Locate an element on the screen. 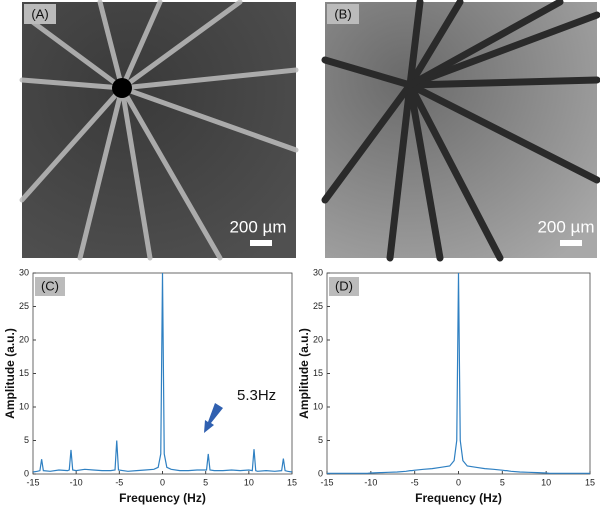 The height and width of the screenshot is (507, 600). panel-label-b: (B) is located at coordinates (343, 14).